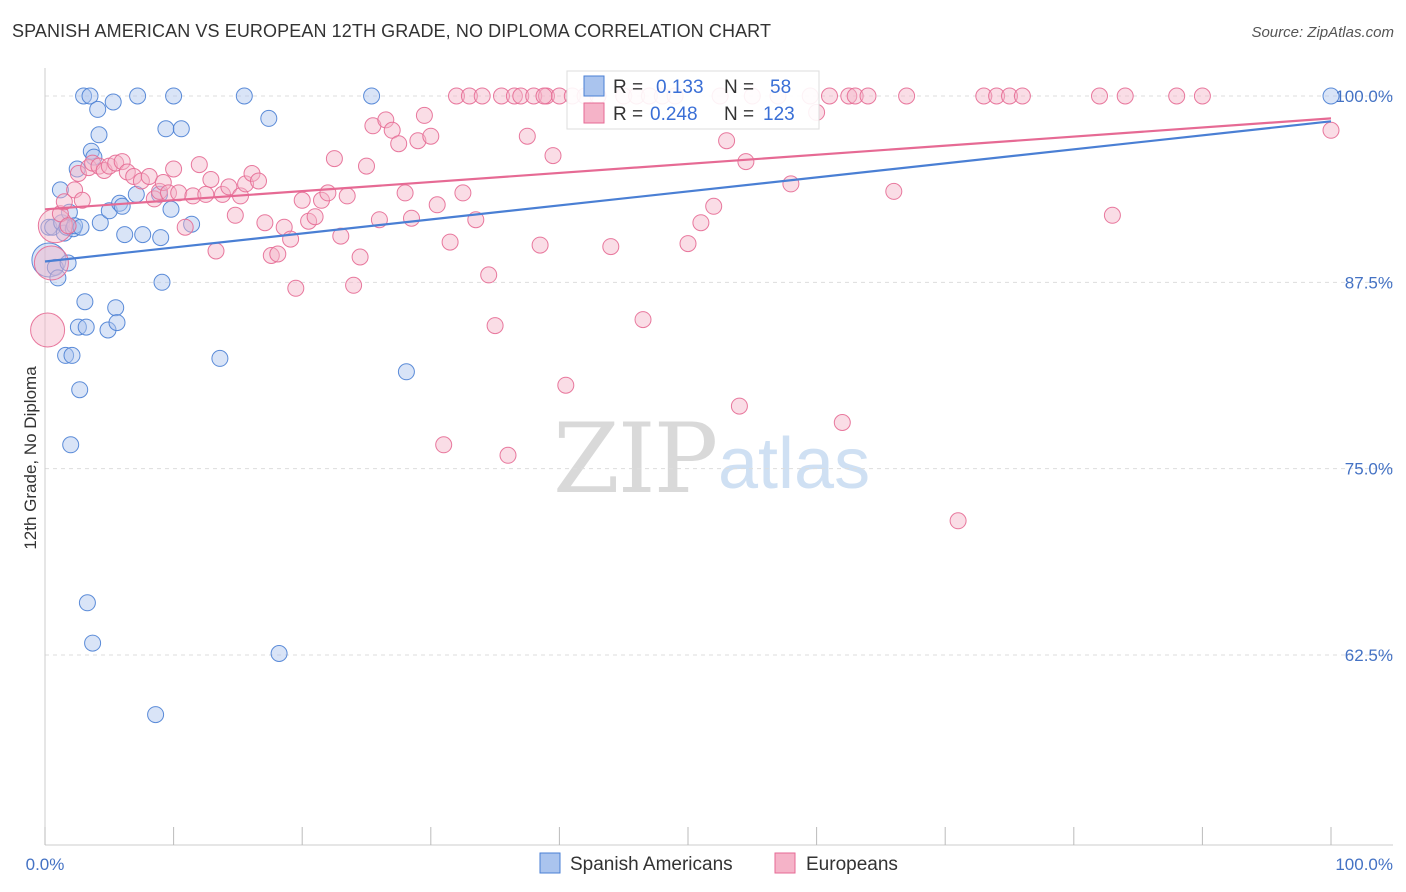  Describe the element at coordinates (30, 458) in the screenshot. I see `y-axis-title: 12th Grade, No Diploma` at that location.